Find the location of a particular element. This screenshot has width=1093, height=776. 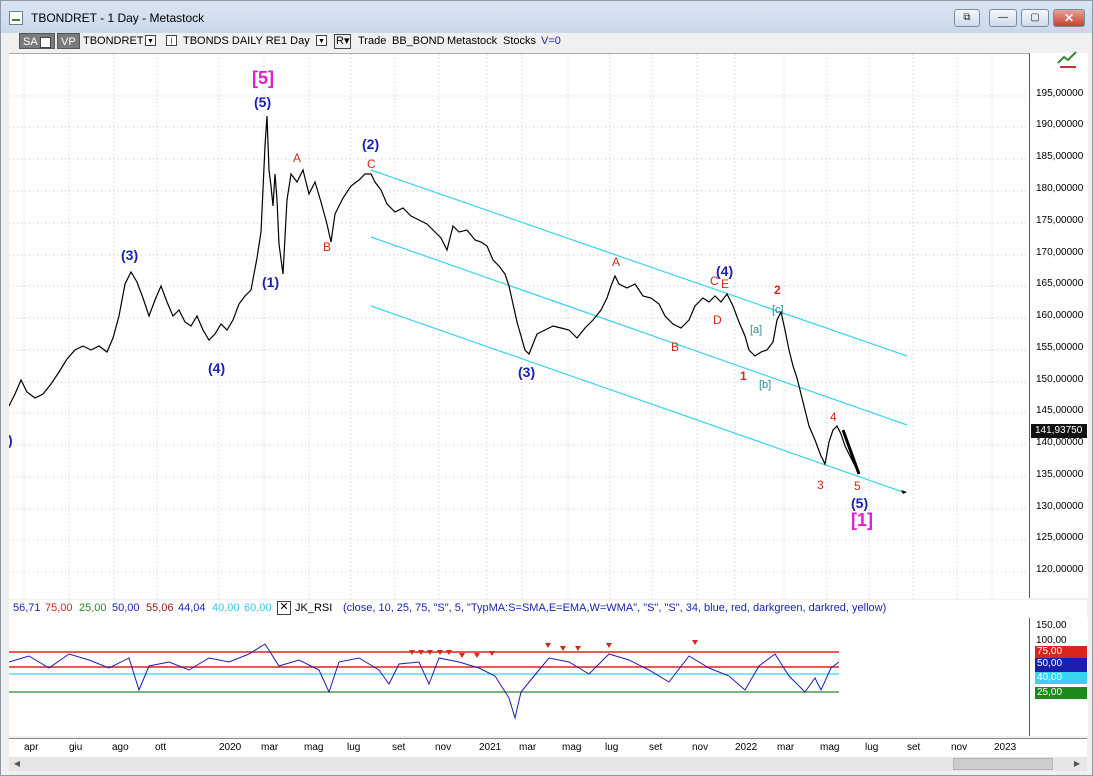

wave-label-1-intermediate: (1) is located at coordinates (271, 282).